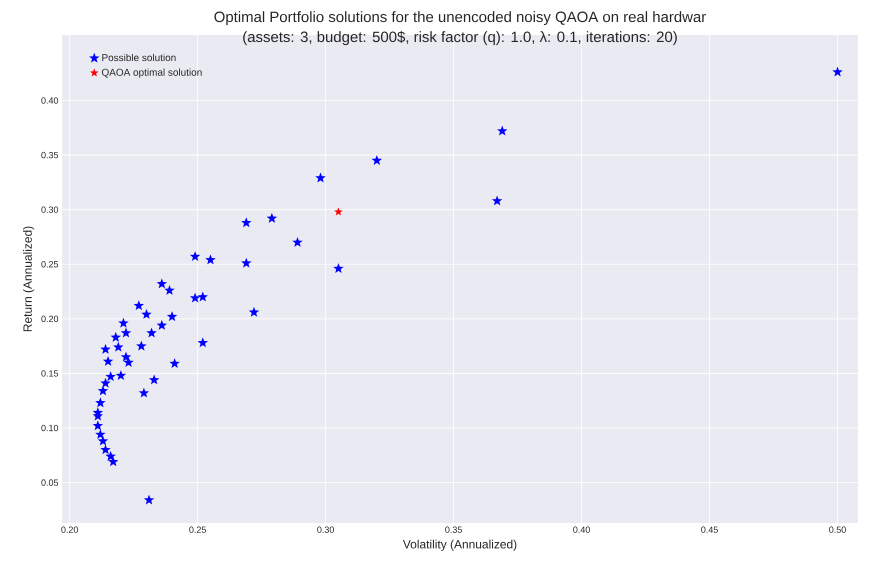 This screenshot has height=563, width=873. Describe the element at coordinates (49, 482) in the screenshot. I see `y-tick-label: 0.05` at that location.